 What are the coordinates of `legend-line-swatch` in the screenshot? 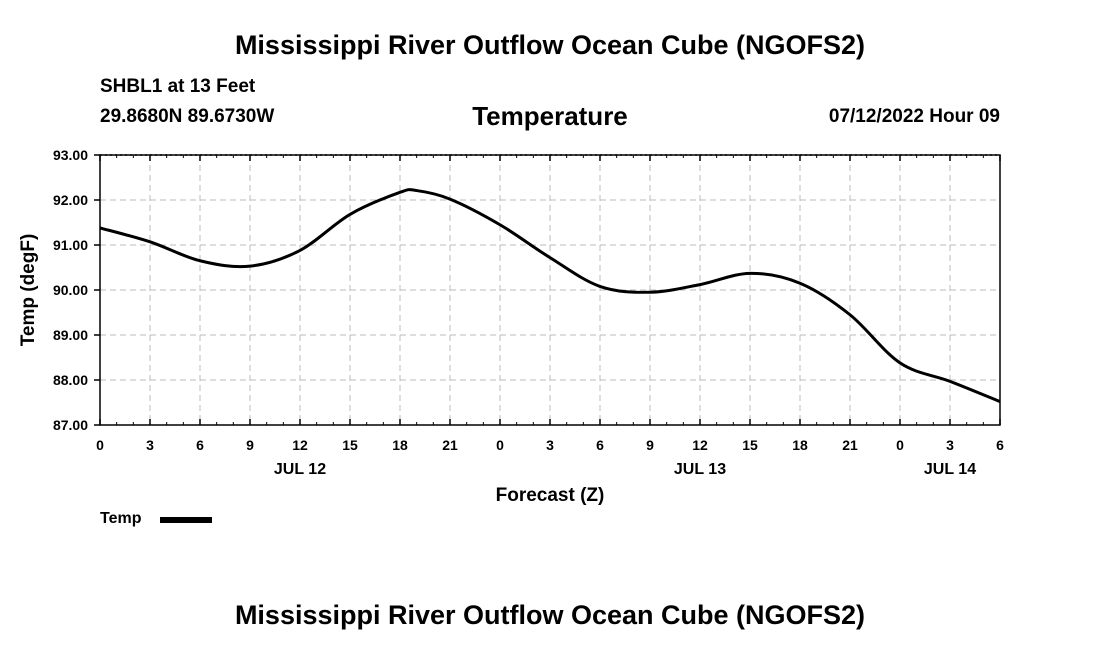 It's located at (186, 520).